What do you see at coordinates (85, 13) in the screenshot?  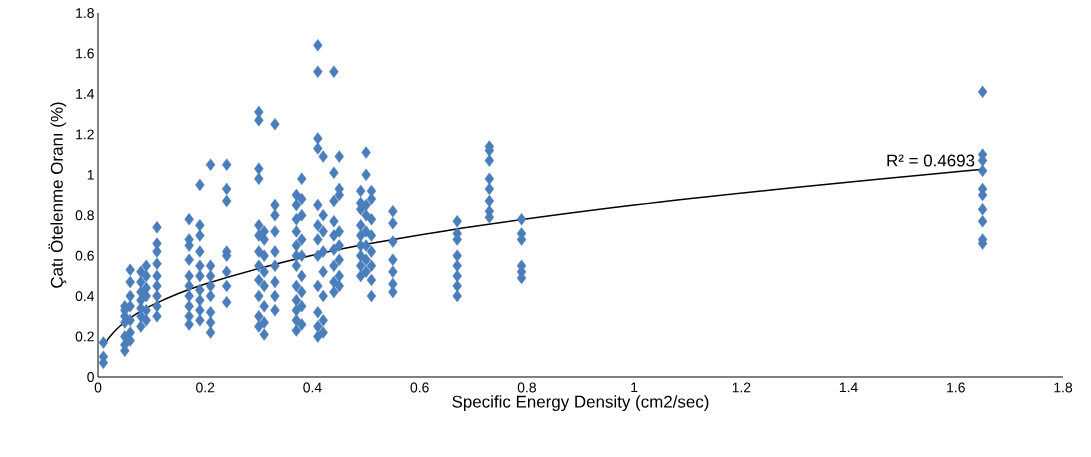 I see `y-tick-label: 1.8` at bounding box center [85, 13].